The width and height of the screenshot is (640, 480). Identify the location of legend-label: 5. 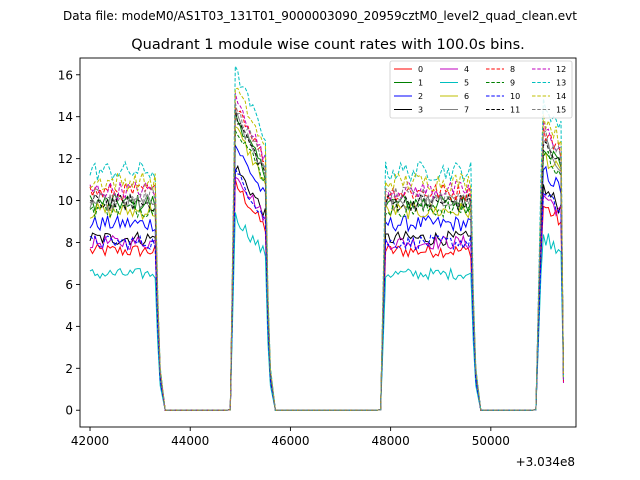
(466, 83).